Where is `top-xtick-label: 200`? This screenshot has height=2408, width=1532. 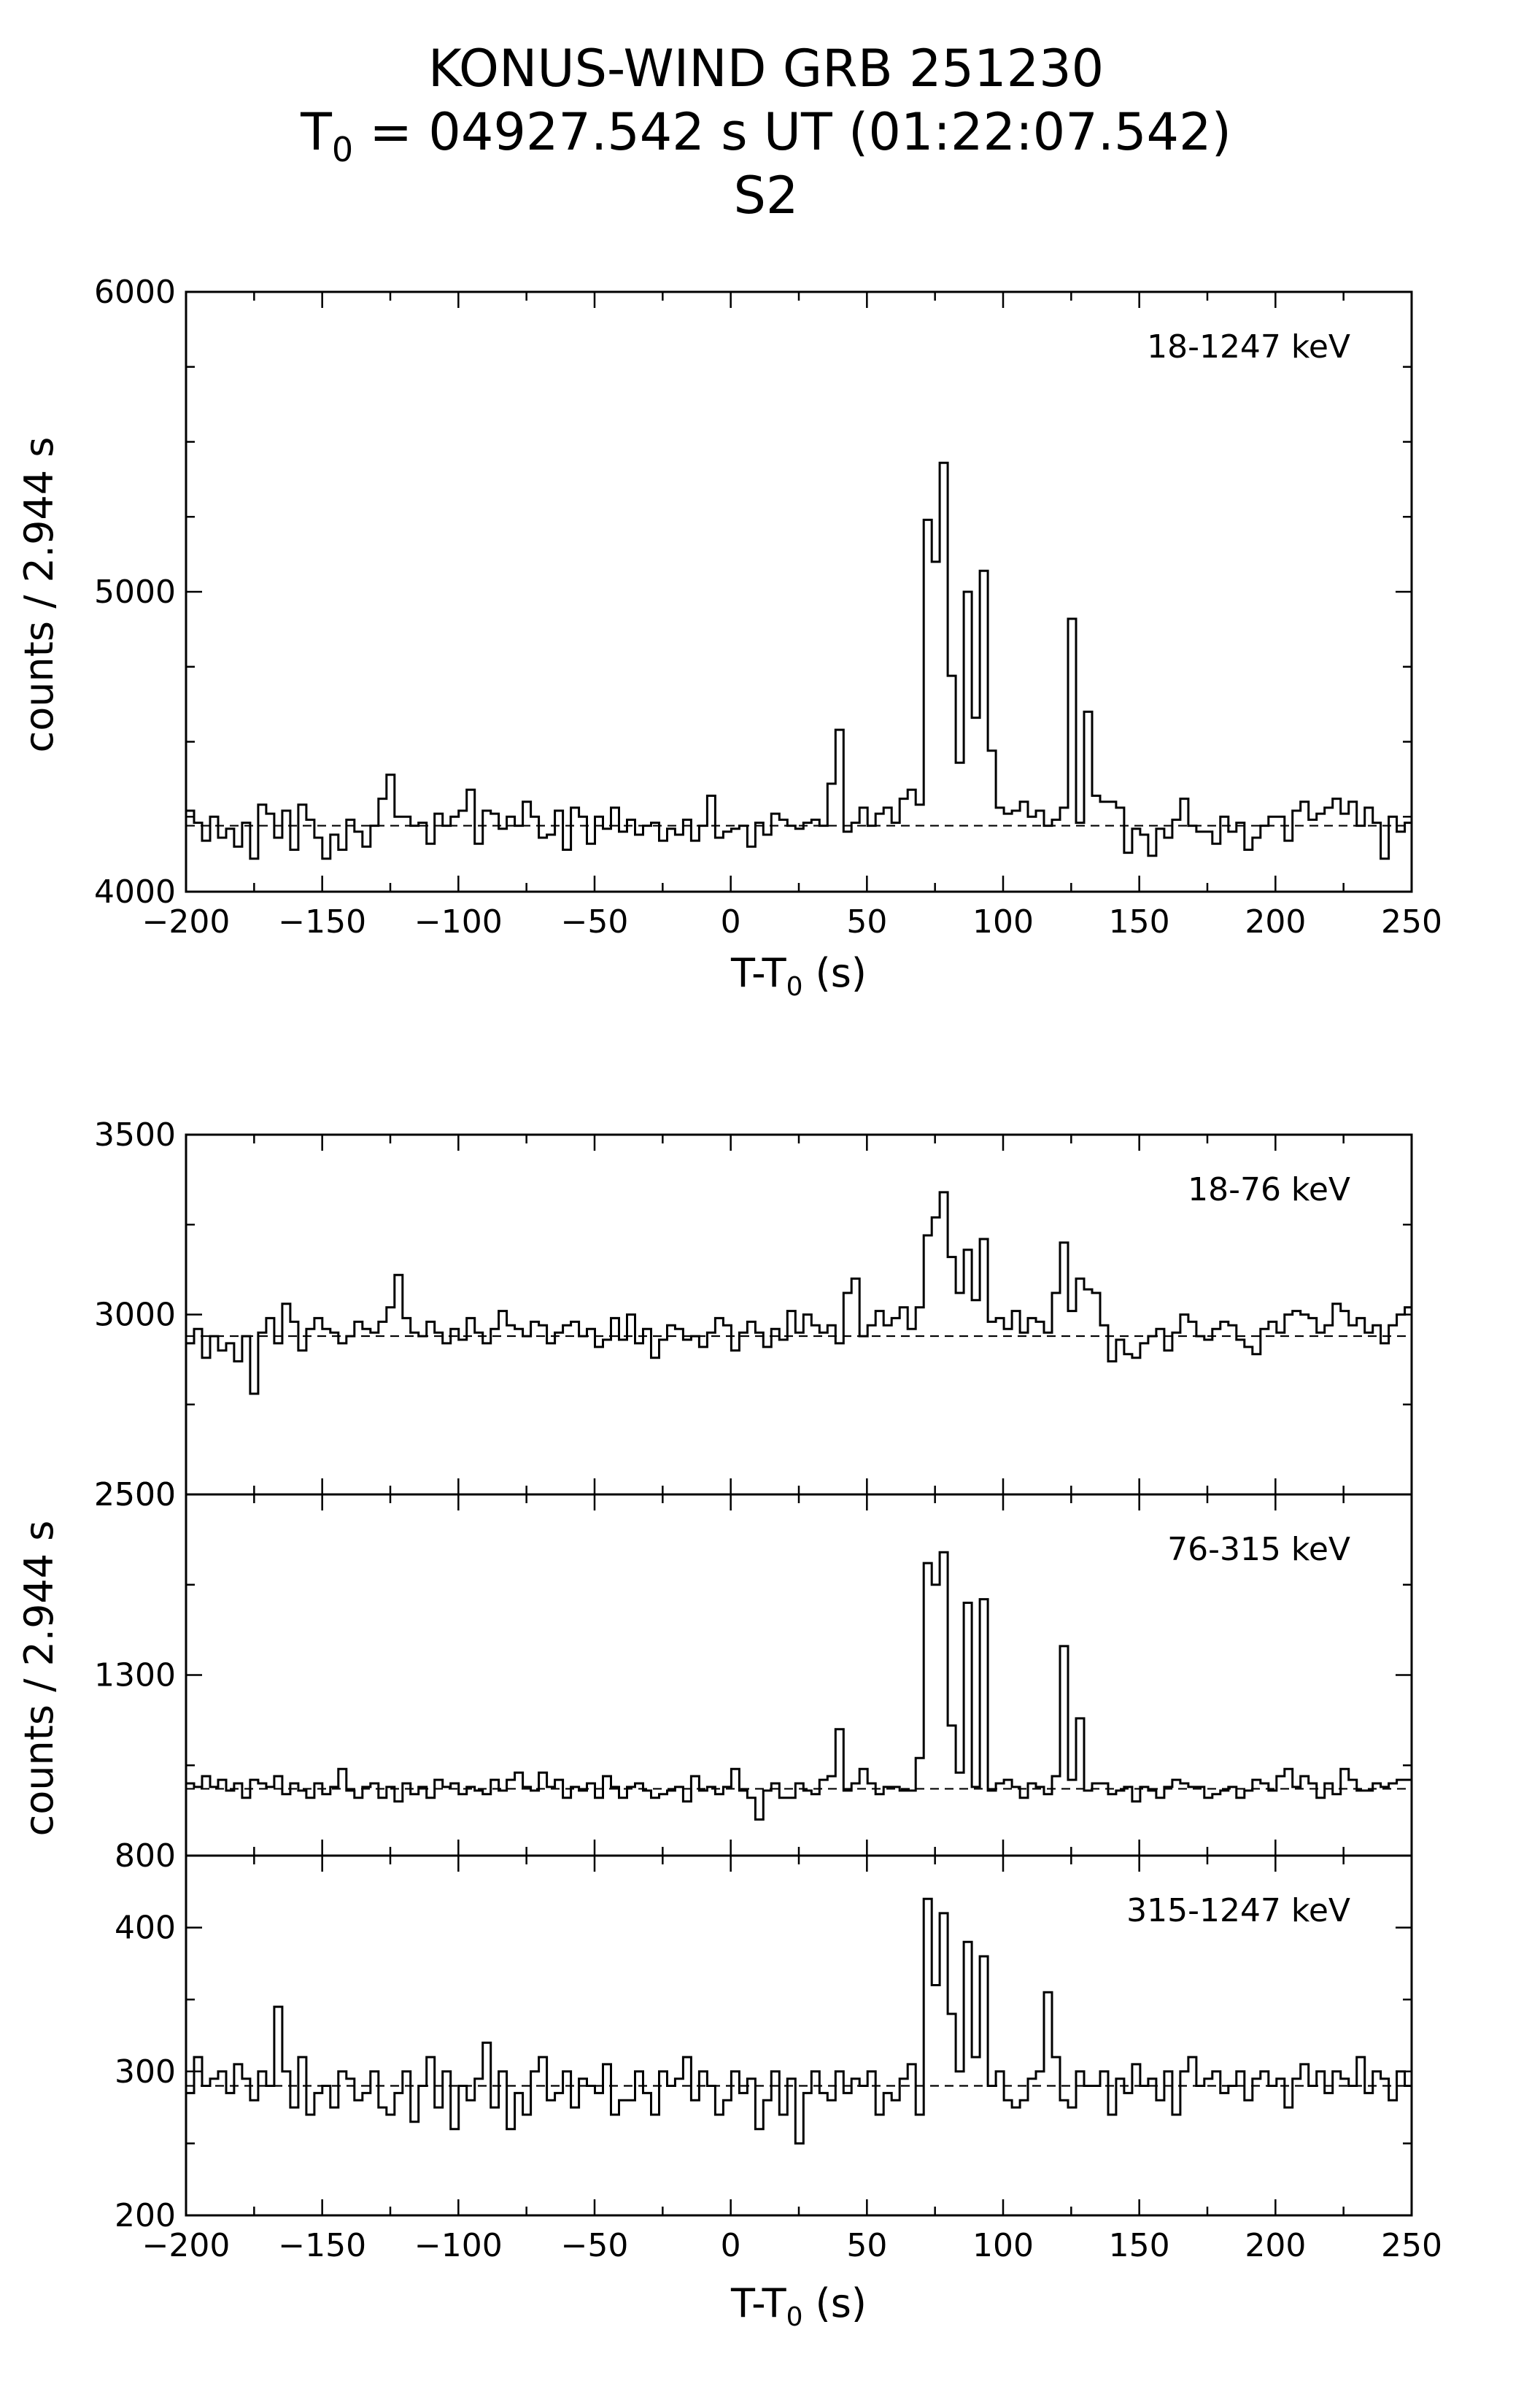
top-xtick-label: 200 is located at coordinates (1276, 922).